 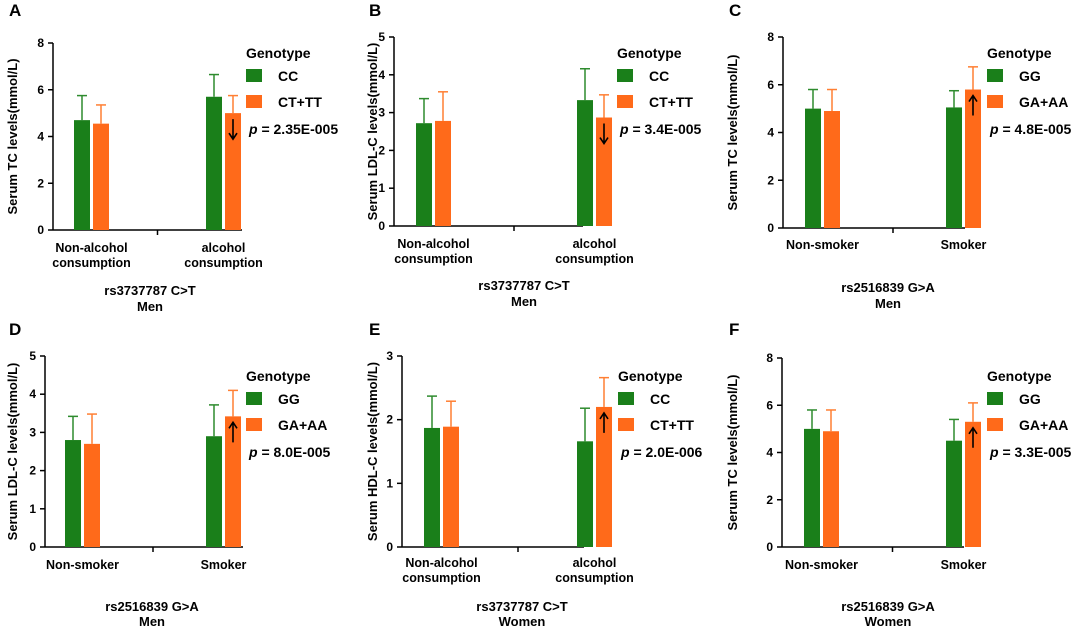 What do you see at coordinates (253, 452) in the screenshot?
I see `p-symbol: p` at bounding box center [253, 452].